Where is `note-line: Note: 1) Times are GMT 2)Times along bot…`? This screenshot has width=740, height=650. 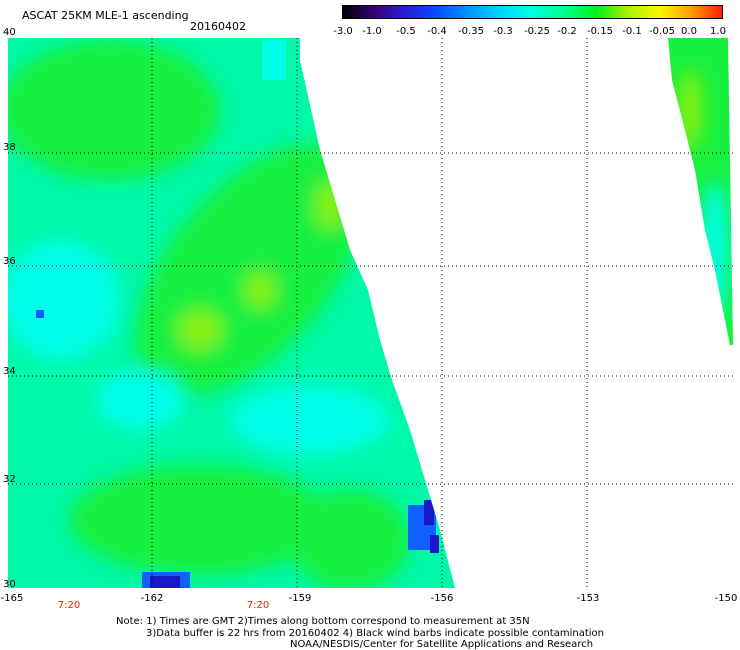
note-line: Note: 1) Times are GMT 2)Times along bot… is located at coordinates (323, 621).